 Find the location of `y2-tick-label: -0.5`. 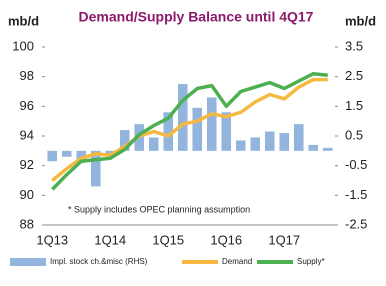

y2-tick-label: -0.5 is located at coordinates (356, 164).